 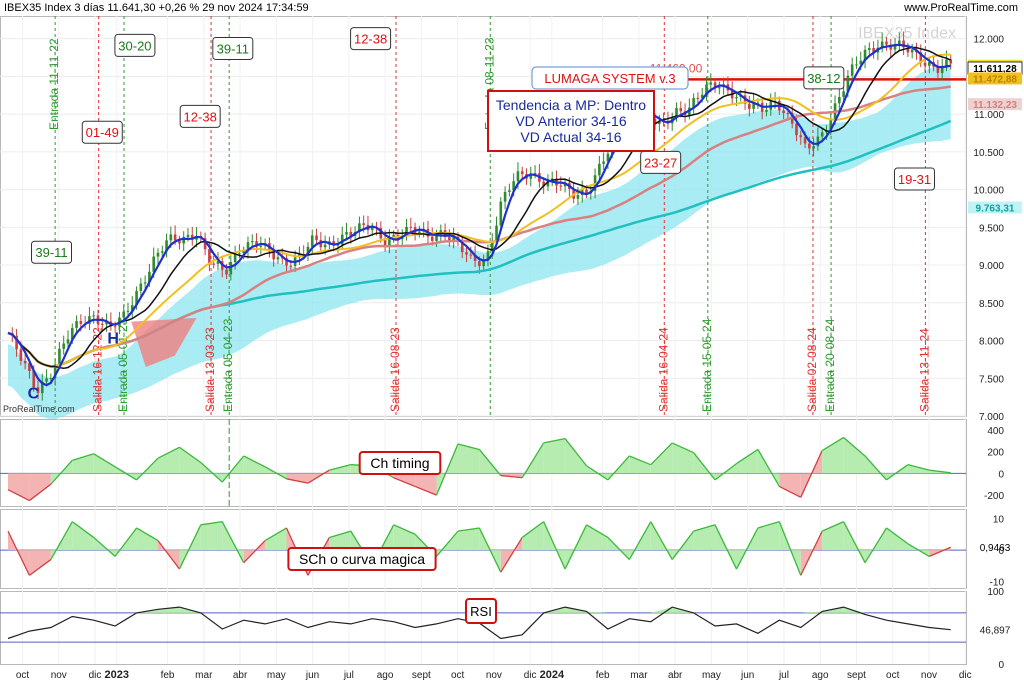 I want to click on signal-label: 39-11, so click(x=233, y=48).